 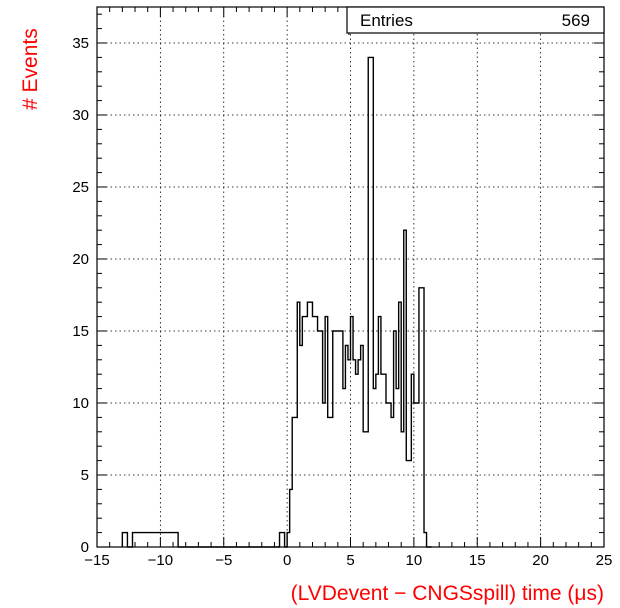 I want to click on x-tick-label: 20, so click(x=540, y=560).